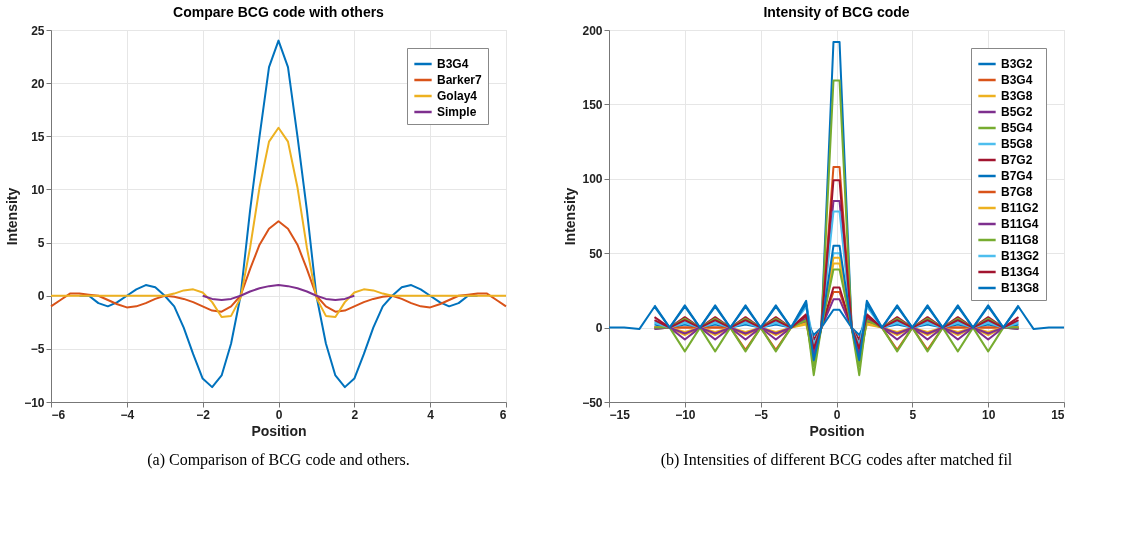  What do you see at coordinates (1020, 256) in the screenshot?
I see `legend-label: B13G2` at bounding box center [1020, 256].